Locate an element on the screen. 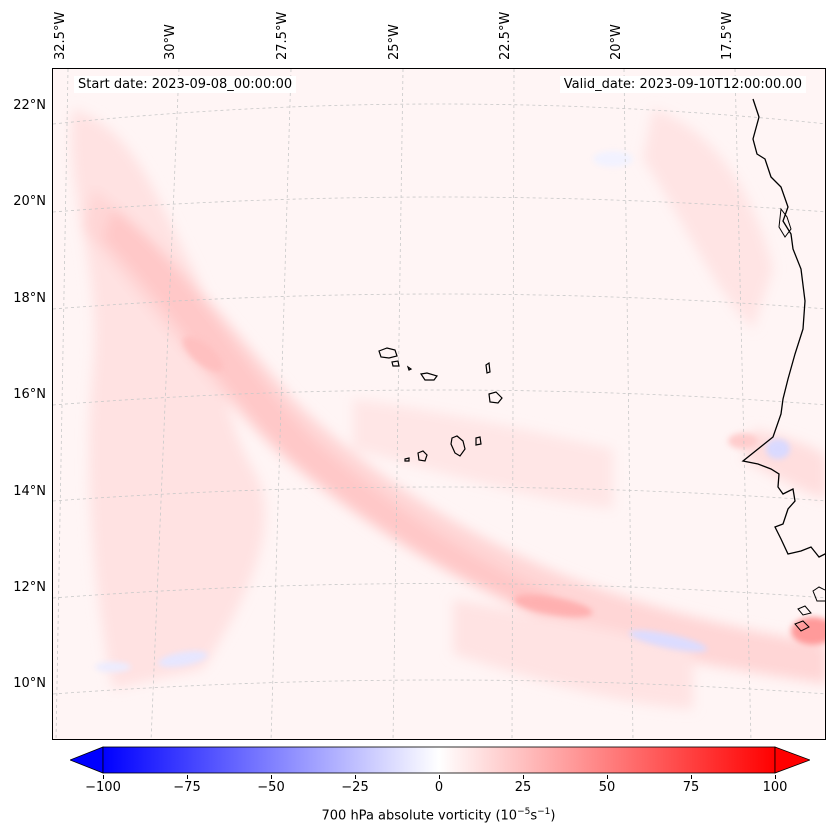  start-date-label: Start date: 2023-09-08_00:00:00 is located at coordinates (185, 84).